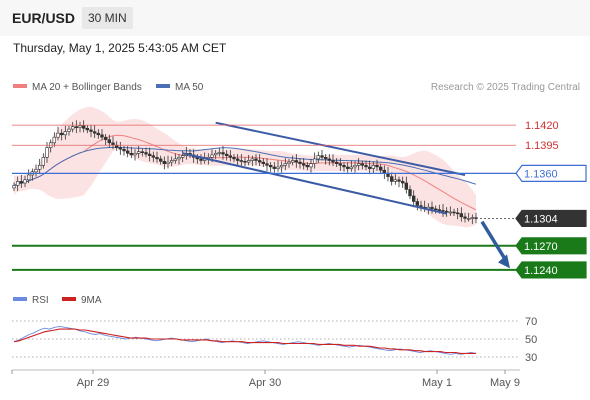 The image size is (590, 400). What do you see at coordinates (541, 219) in the screenshot?
I see `price-level-label: 1.1304` at bounding box center [541, 219].